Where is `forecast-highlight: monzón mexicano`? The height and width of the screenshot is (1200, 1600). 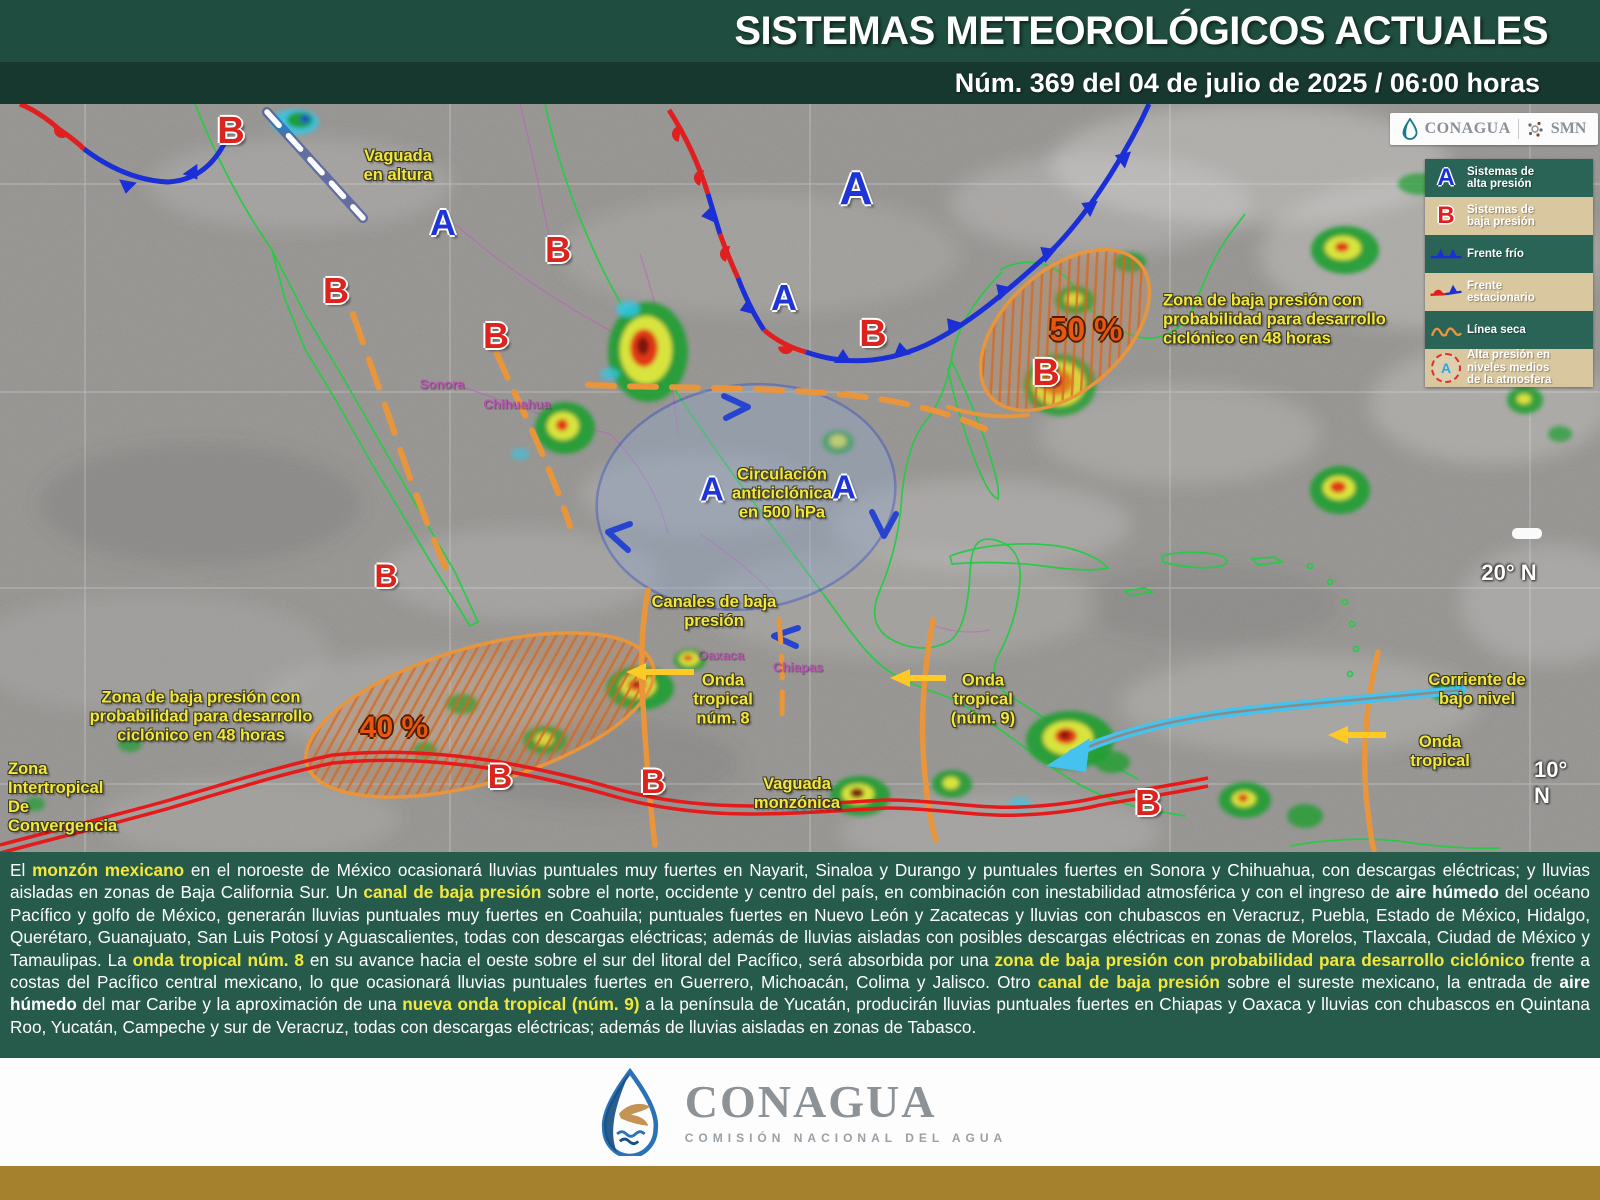
forecast-highlight: monzón mexicano is located at coordinates (108, 870).